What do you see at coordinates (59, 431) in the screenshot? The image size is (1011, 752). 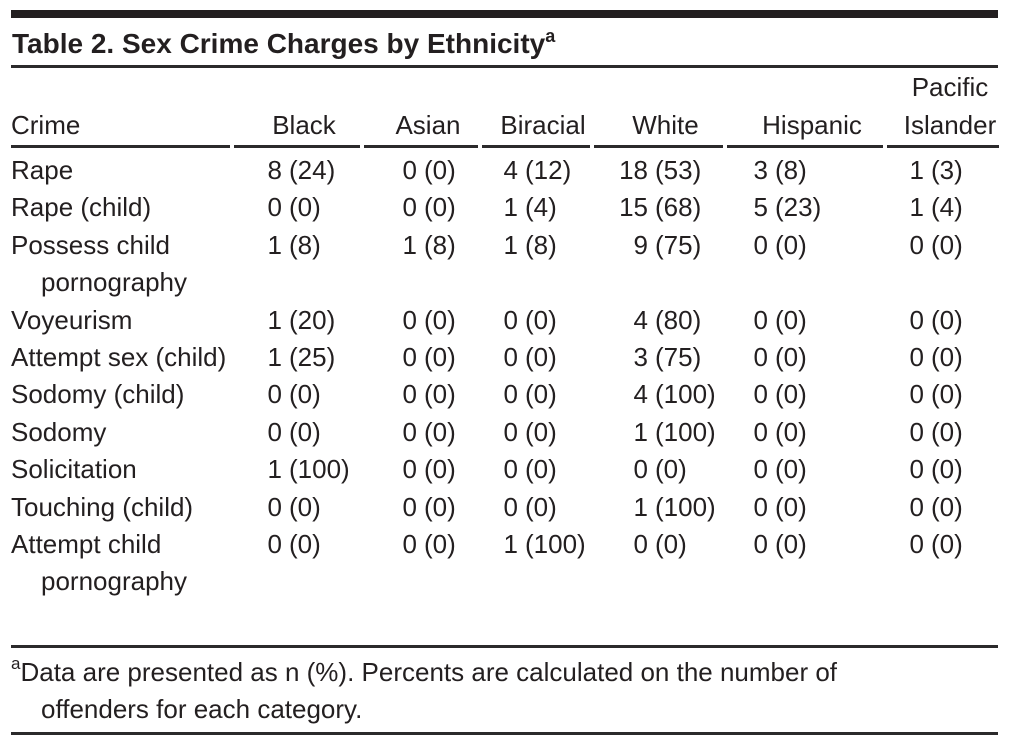 I see `crime-label-cell: Sodomy` at bounding box center [59, 431].